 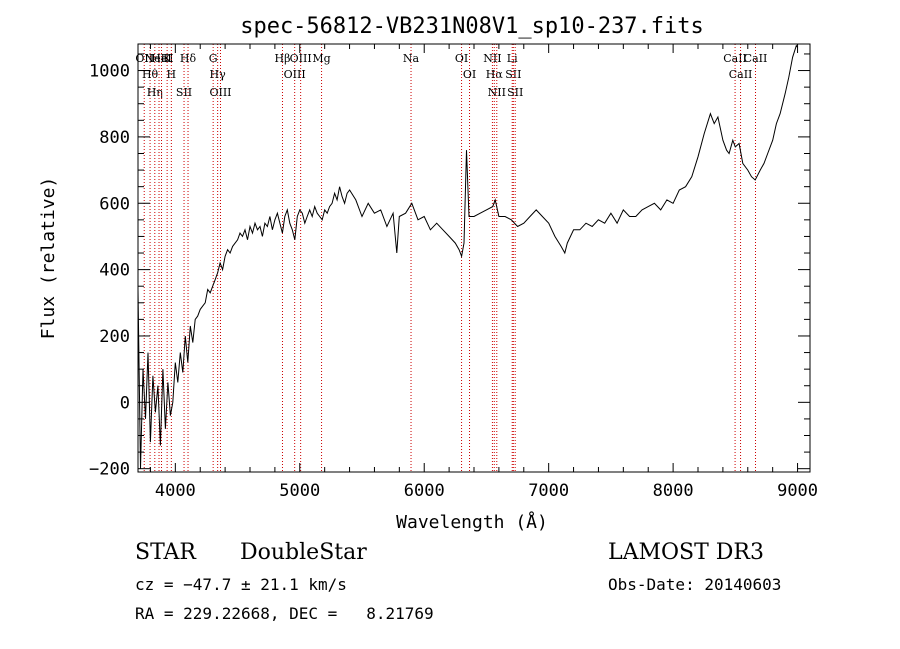 What do you see at coordinates (125, 403) in the screenshot?
I see `y-tick-label: 0` at bounding box center [125, 403].